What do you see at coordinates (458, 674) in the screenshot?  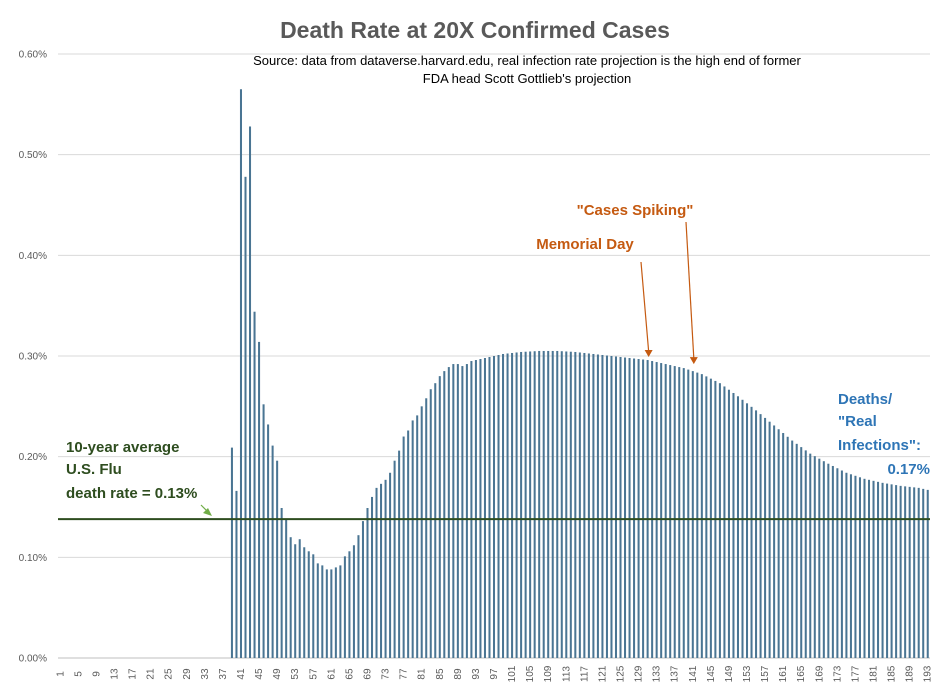 I see `x-tick-label: 89` at bounding box center [458, 674].